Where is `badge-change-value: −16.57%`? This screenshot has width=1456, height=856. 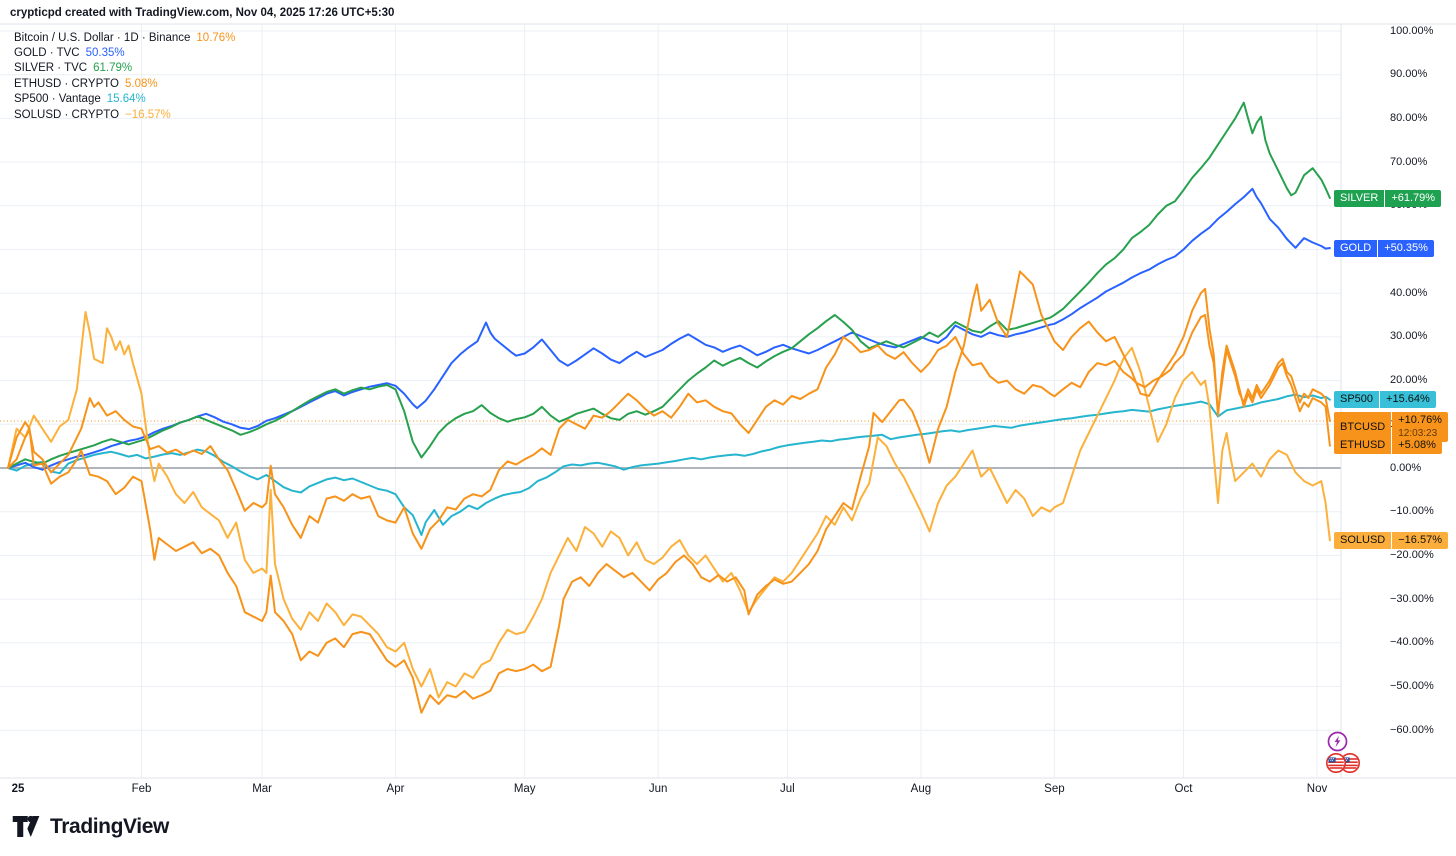 badge-change-value: −16.57% is located at coordinates (1420, 539).